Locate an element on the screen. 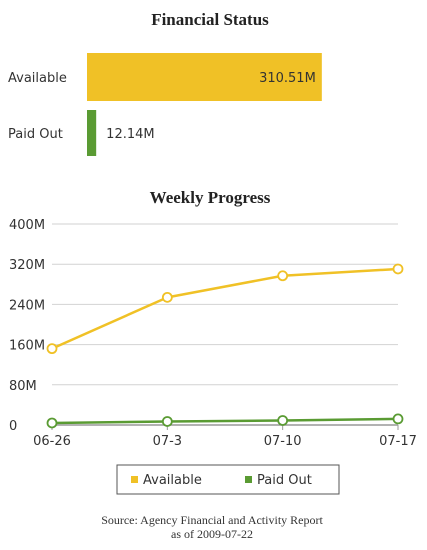 This screenshot has height=550, width=427. series-line-paid-out is located at coordinates (225, 421).